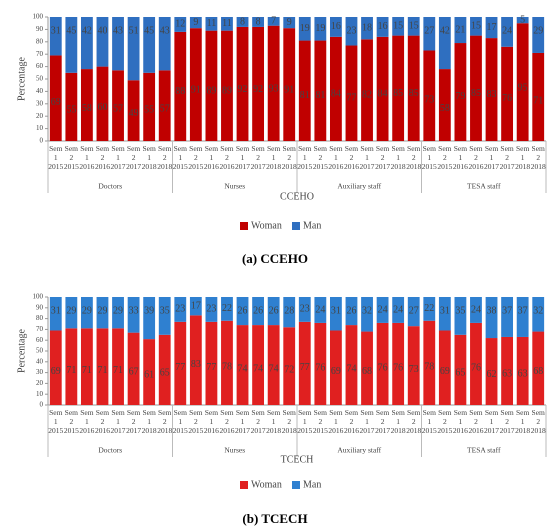 Image resolution: width=550 pixels, height=532 pixels. I want to click on y-tick-label: 50, so click(40, 351).